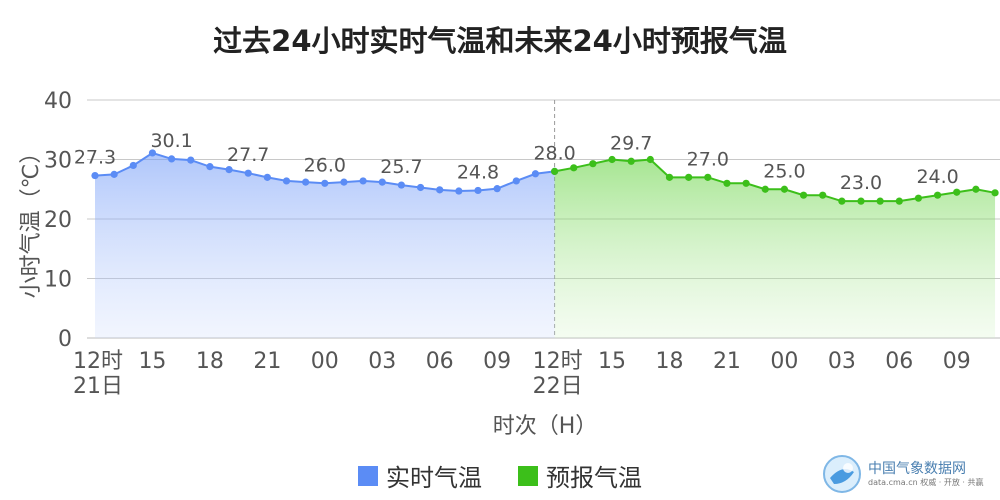  I want to click on data-label: 30.1, so click(171, 141).